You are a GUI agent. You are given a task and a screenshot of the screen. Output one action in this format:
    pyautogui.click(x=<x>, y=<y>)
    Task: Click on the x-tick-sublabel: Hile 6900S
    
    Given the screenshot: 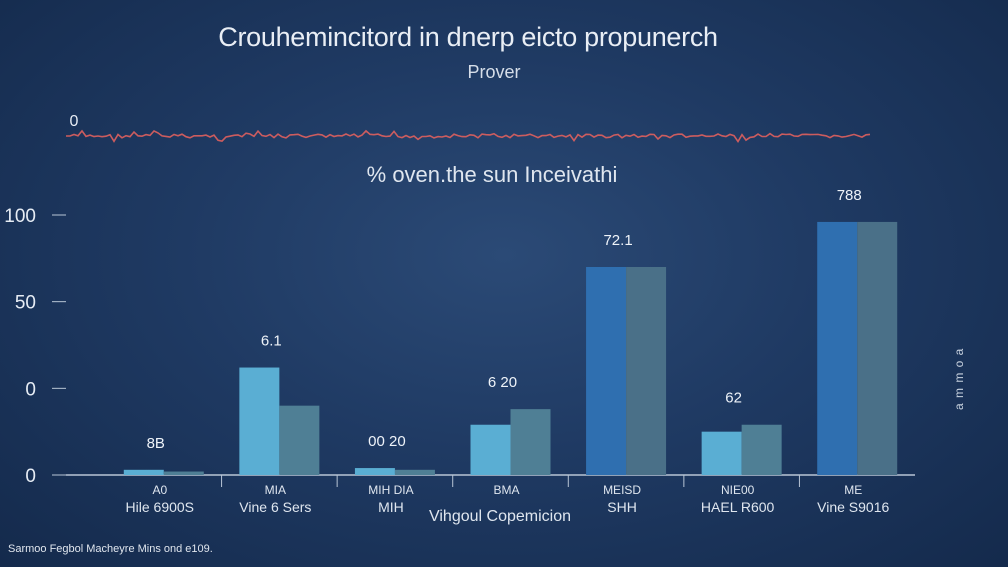 What is the action you would take?
    pyautogui.click(x=160, y=507)
    